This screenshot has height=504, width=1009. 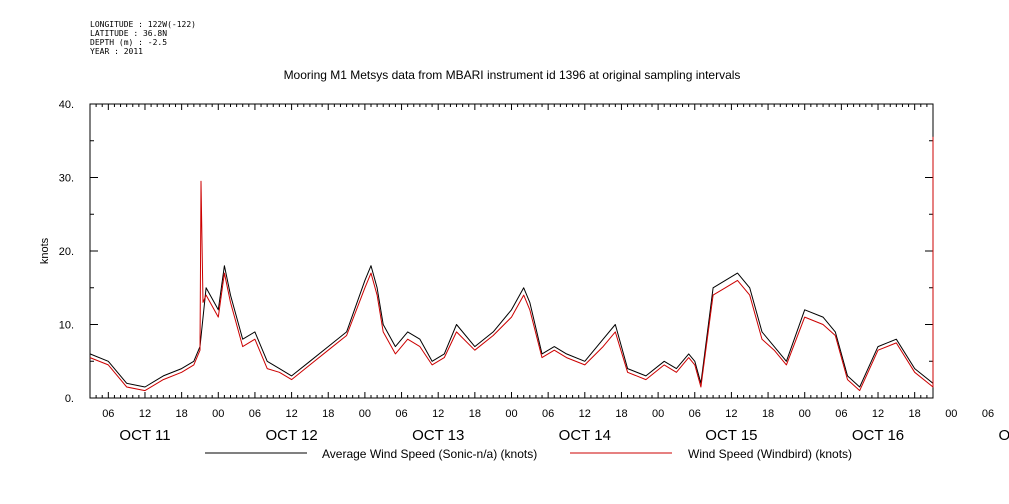 What do you see at coordinates (1004, 435) in the screenshot?
I see `day-label: OCT 17` at bounding box center [1004, 435].